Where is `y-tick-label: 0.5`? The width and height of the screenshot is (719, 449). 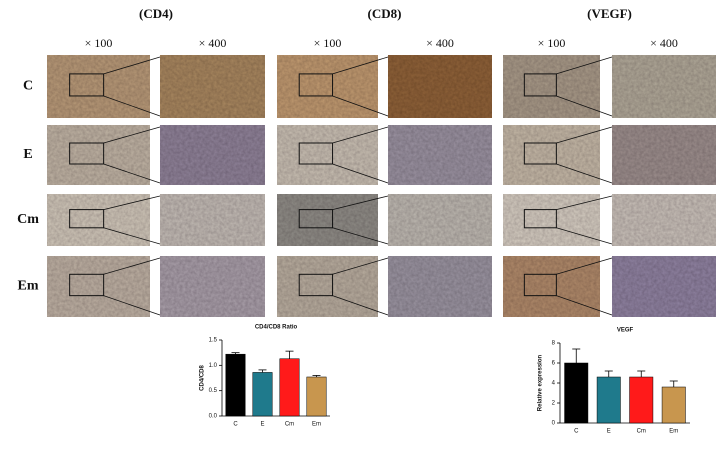 y-tick-label: 0.5 is located at coordinates (213, 391).